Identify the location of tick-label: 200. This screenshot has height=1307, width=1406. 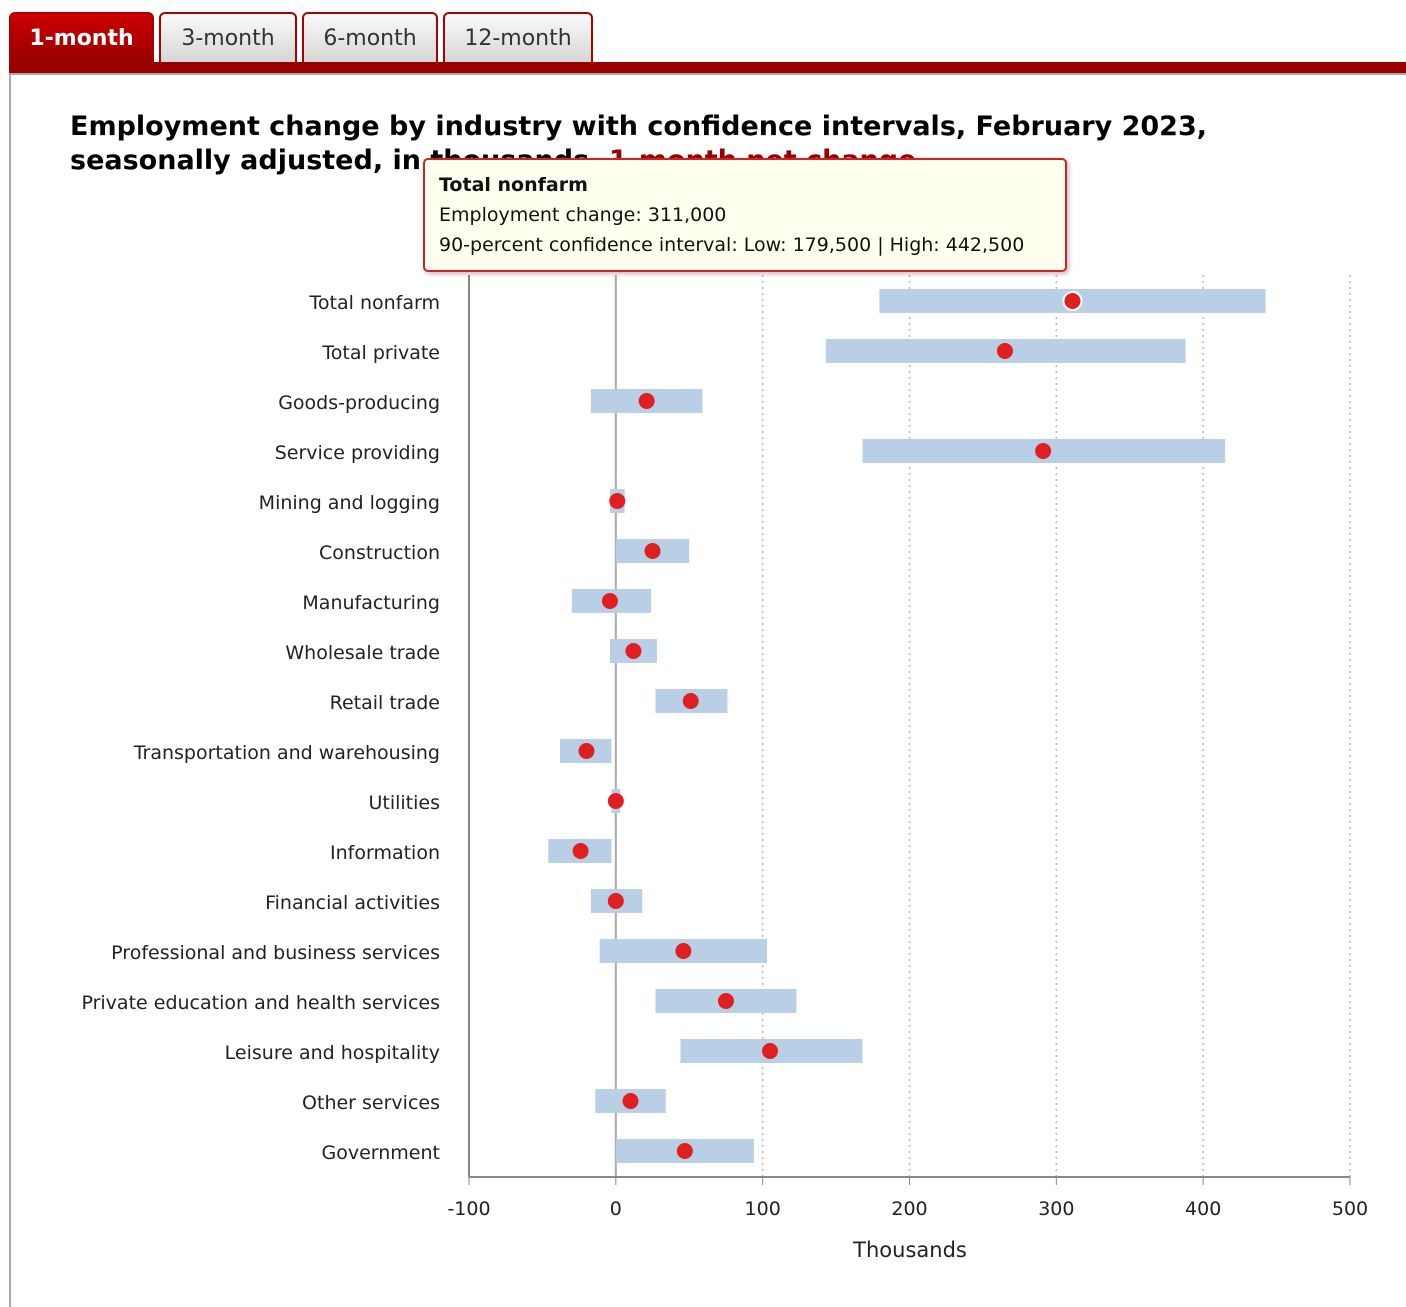
(909, 1209).